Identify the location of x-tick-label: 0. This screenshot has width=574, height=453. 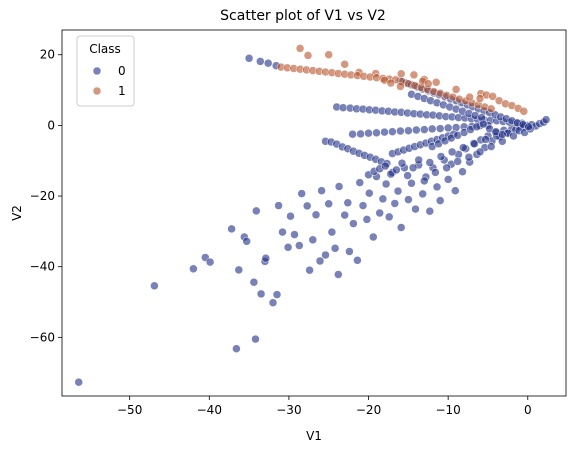
(528, 410).